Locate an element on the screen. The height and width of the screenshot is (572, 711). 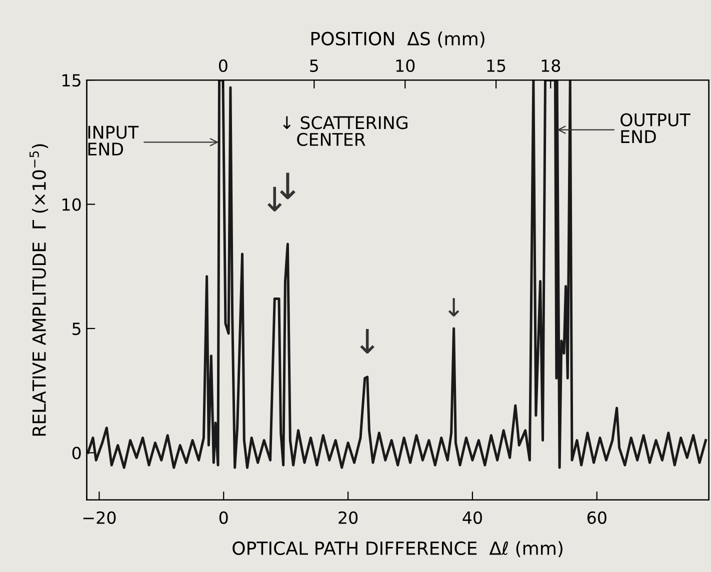
x-tick-label: −20 is located at coordinates (99, 517).